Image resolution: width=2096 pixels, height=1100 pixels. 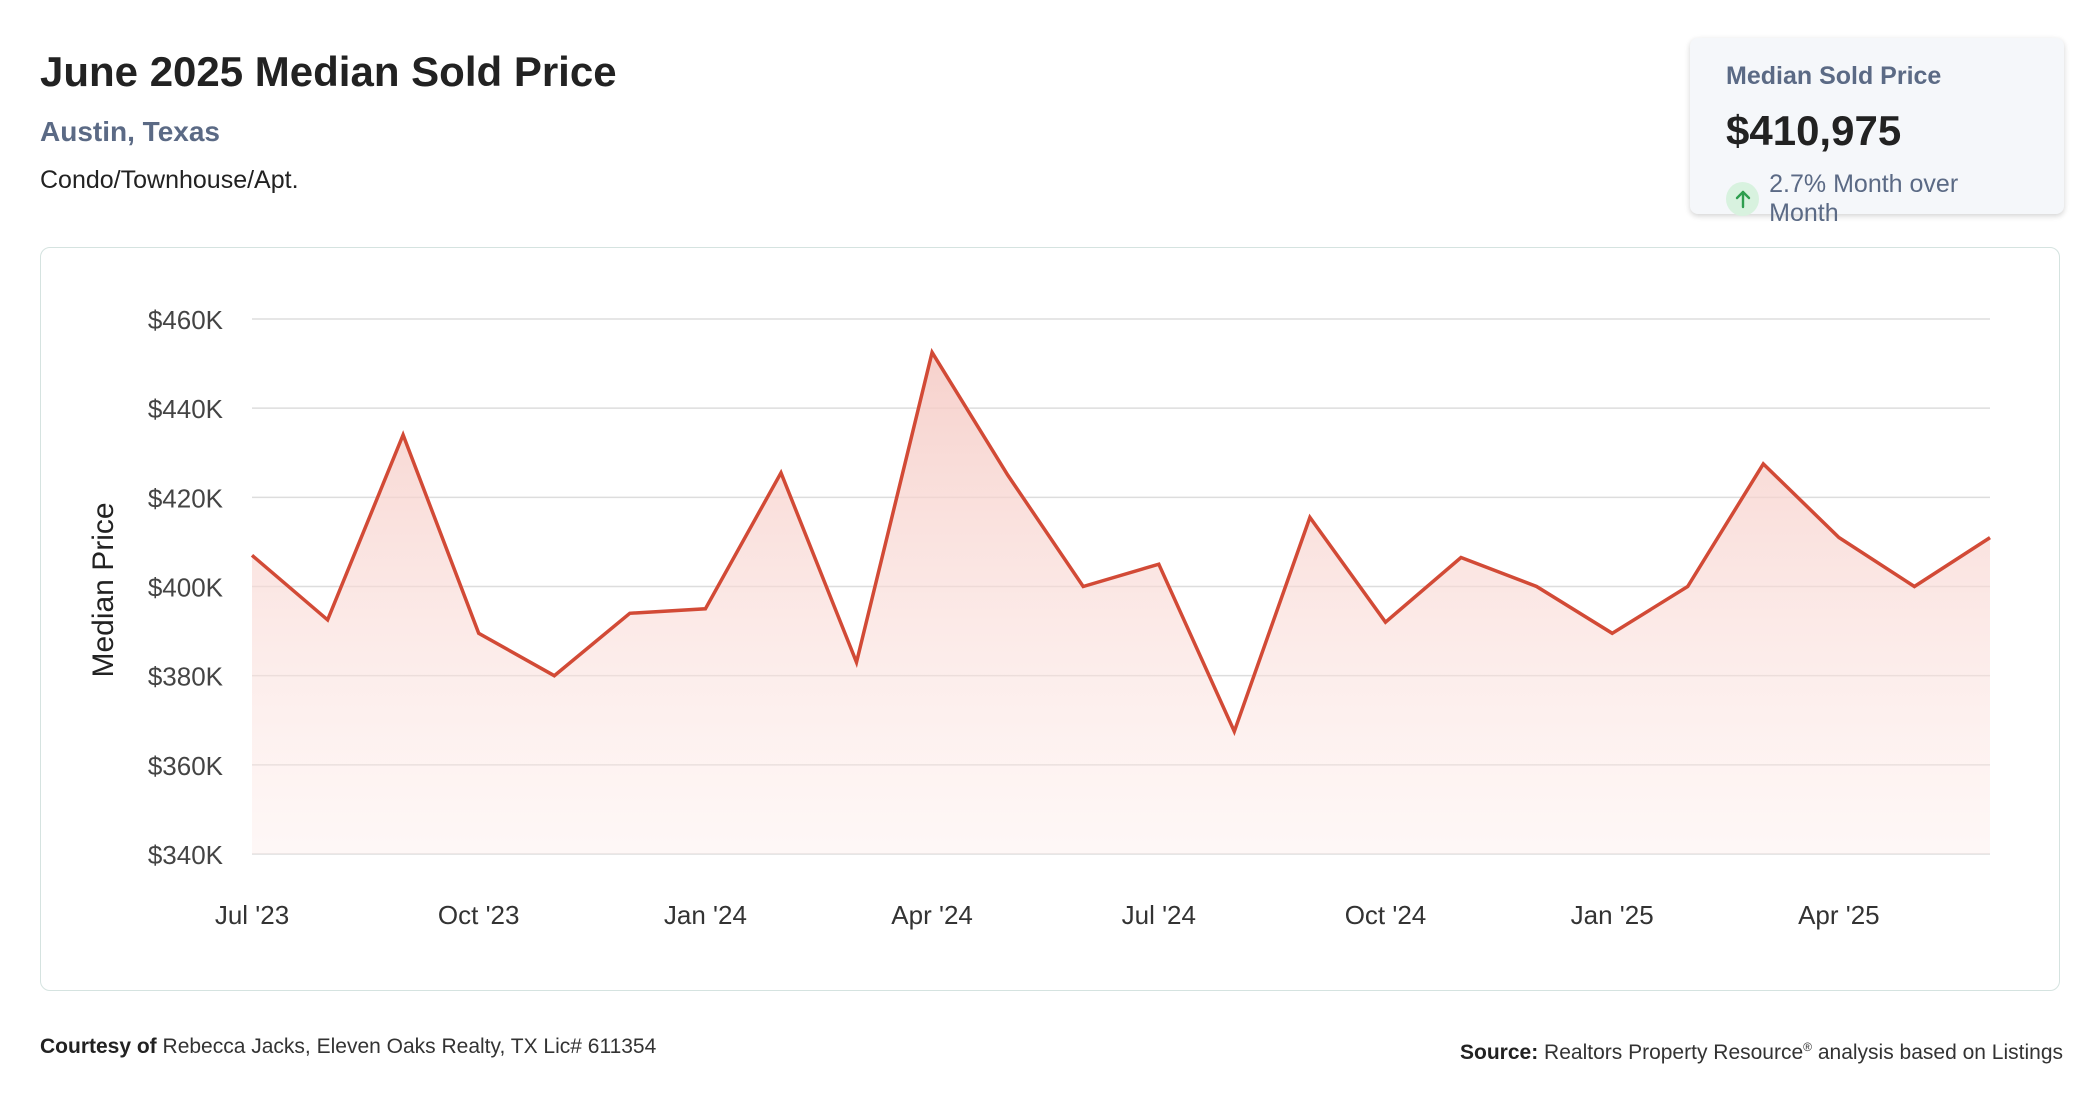 I want to click on x-tick-label: Apr '24, so click(x=932, y=915).